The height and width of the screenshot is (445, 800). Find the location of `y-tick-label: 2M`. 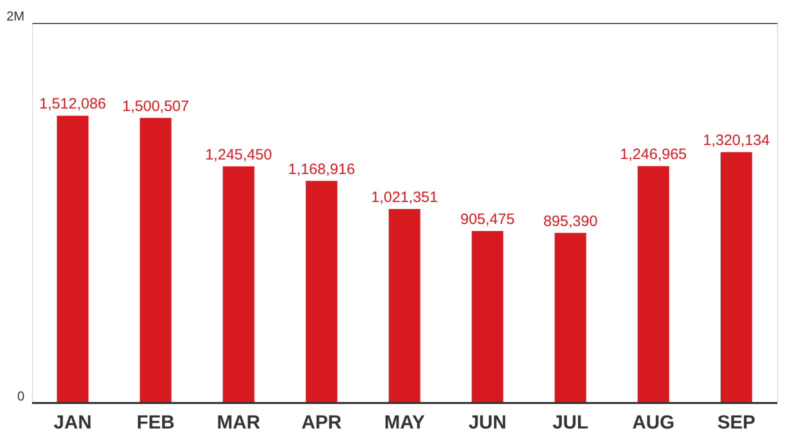

y-tick-label: 2M is located at coordinates (15, 16).